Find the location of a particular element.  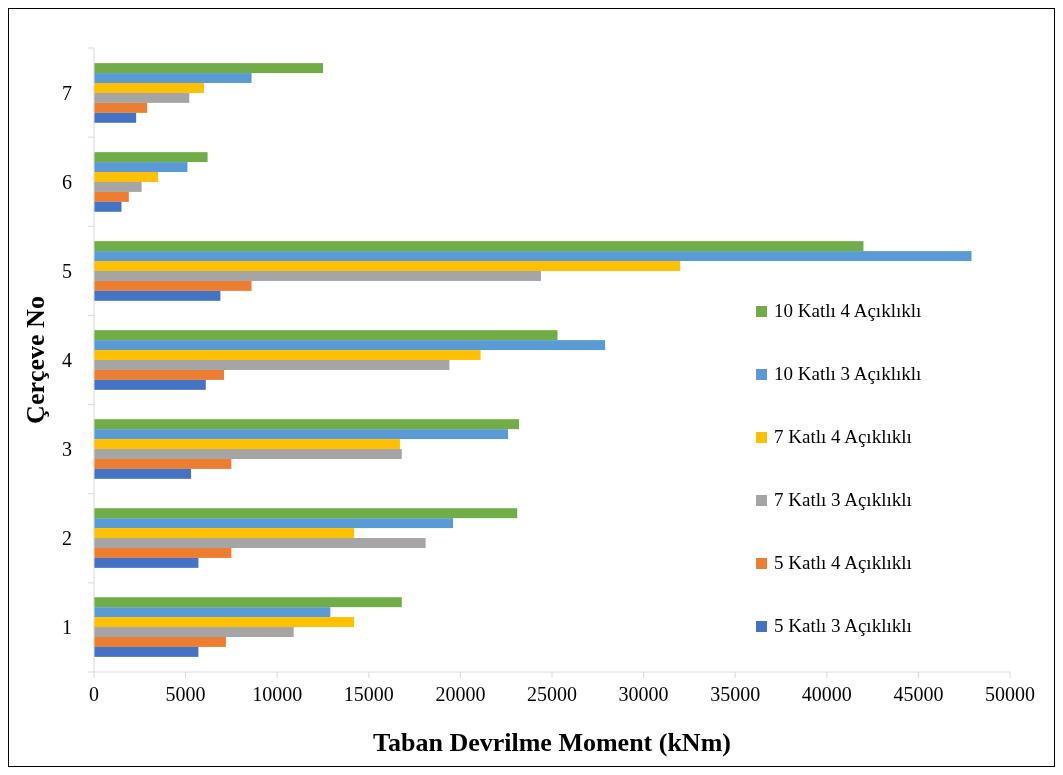

x-tick-label: 10000 is located at coordinates (277, 694).